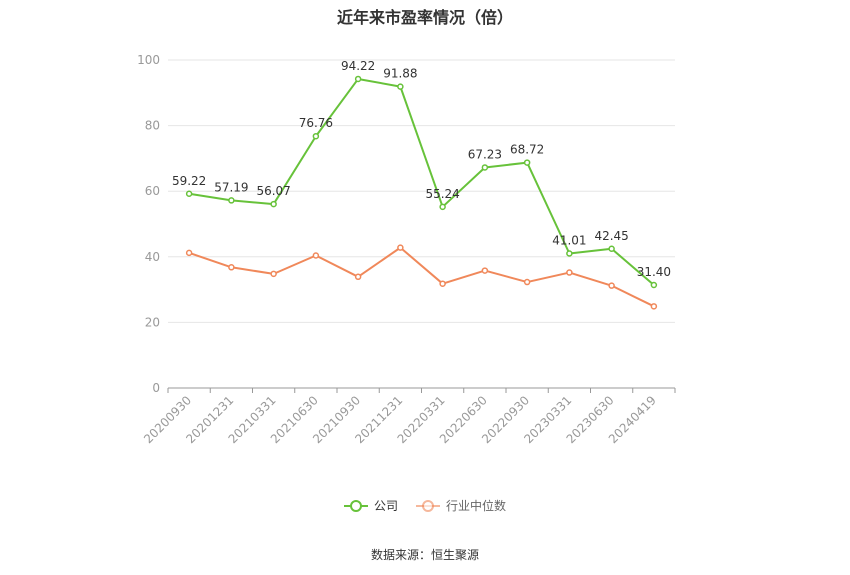  What do you see at coordinates (370, 505) in the screenshot?
I see `legend-item-company: 公司` at bounding box center [370, 505].